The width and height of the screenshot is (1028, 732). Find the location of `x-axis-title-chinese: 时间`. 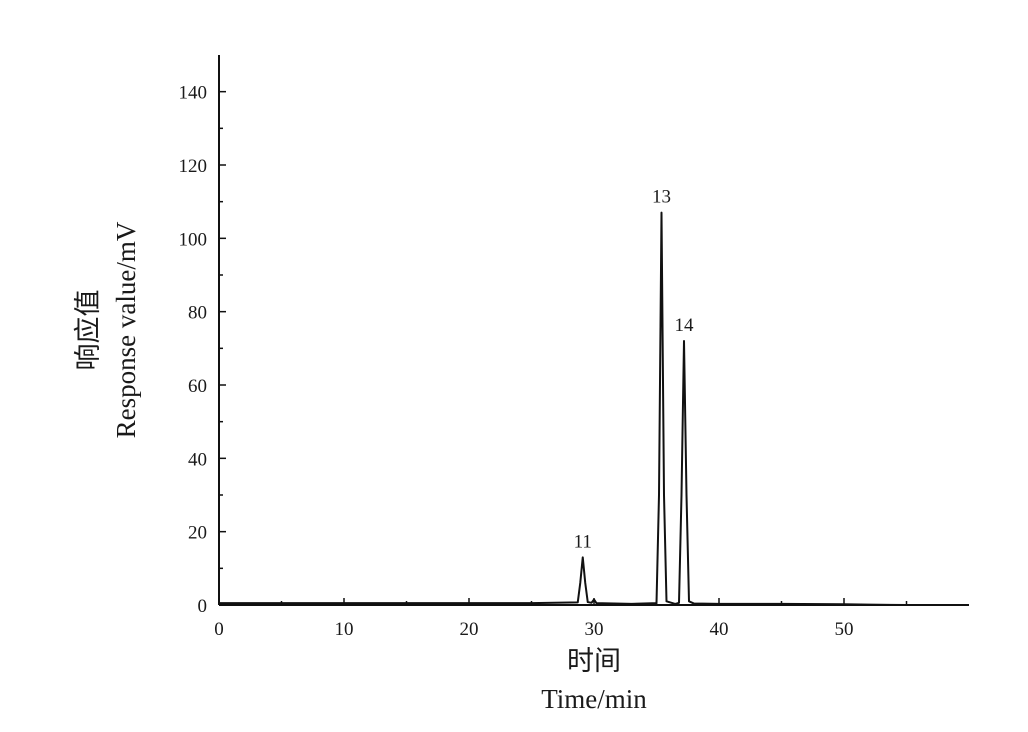

x-axis-title-chinese: 时间 is located at coordinates (594, 661).